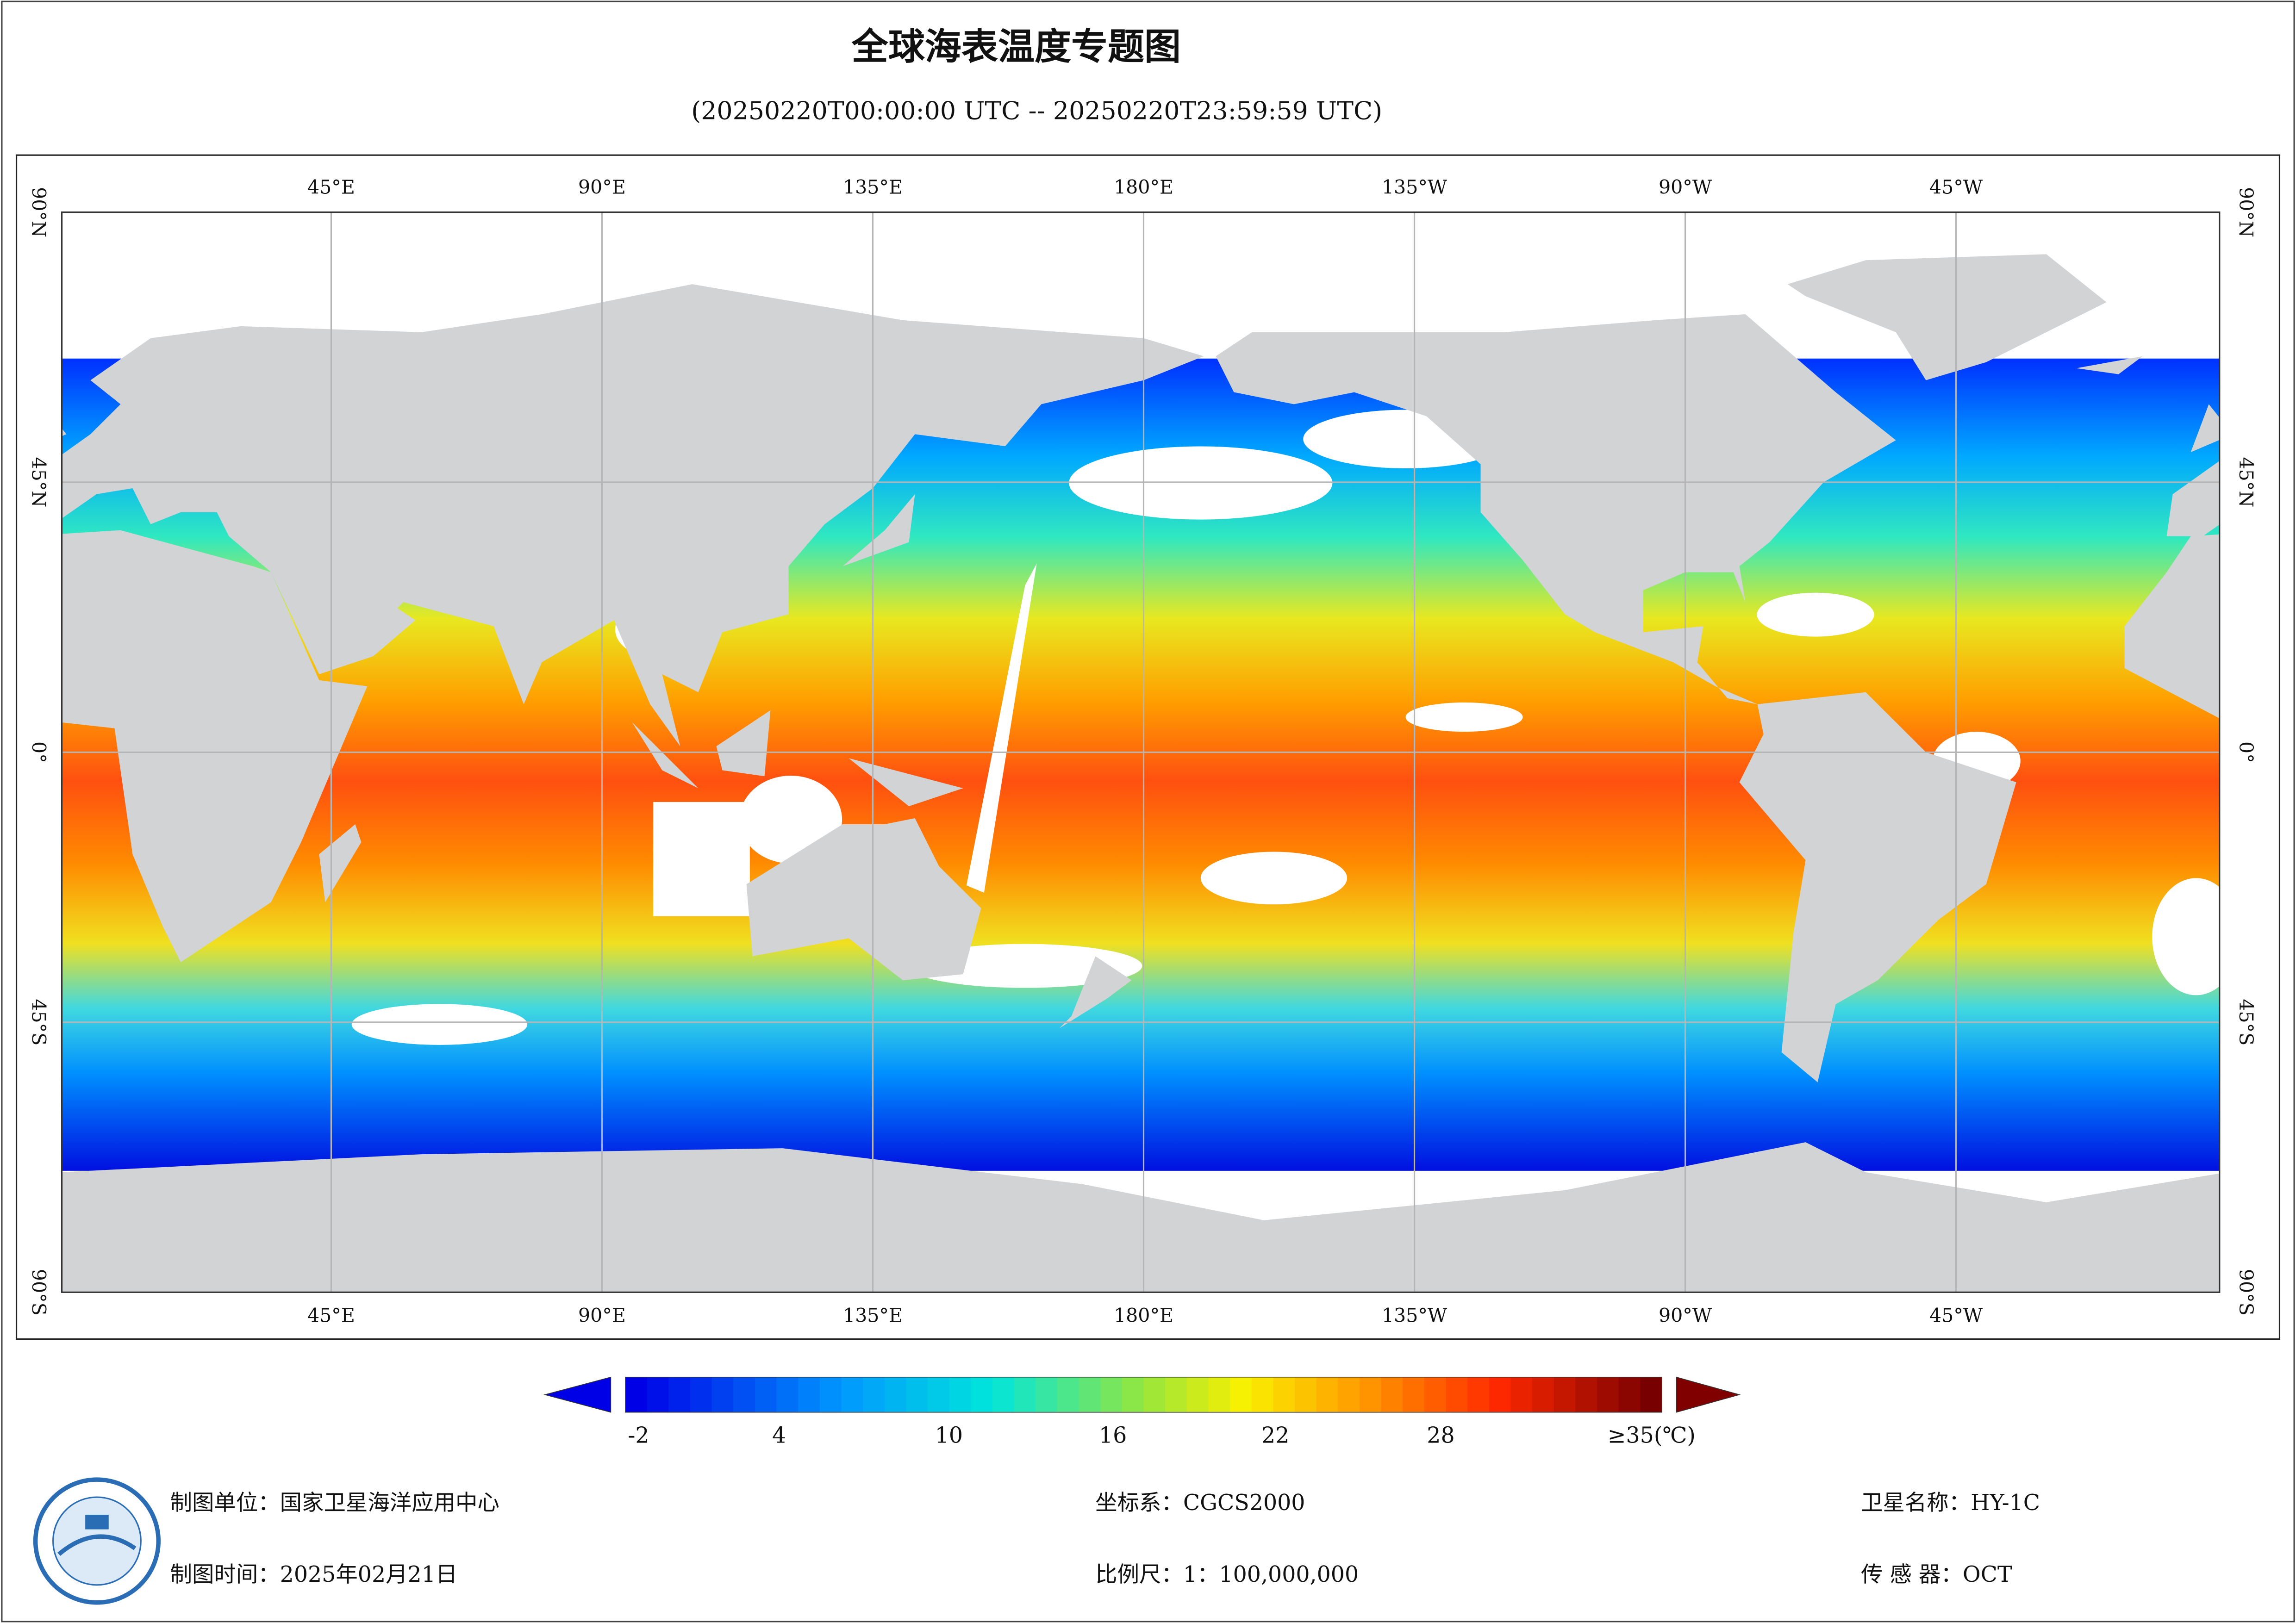  What do you see at coordinates (331, 187) in the screenshot?
I see `longitude-label: 45°E` at bounding box center [331, 187].